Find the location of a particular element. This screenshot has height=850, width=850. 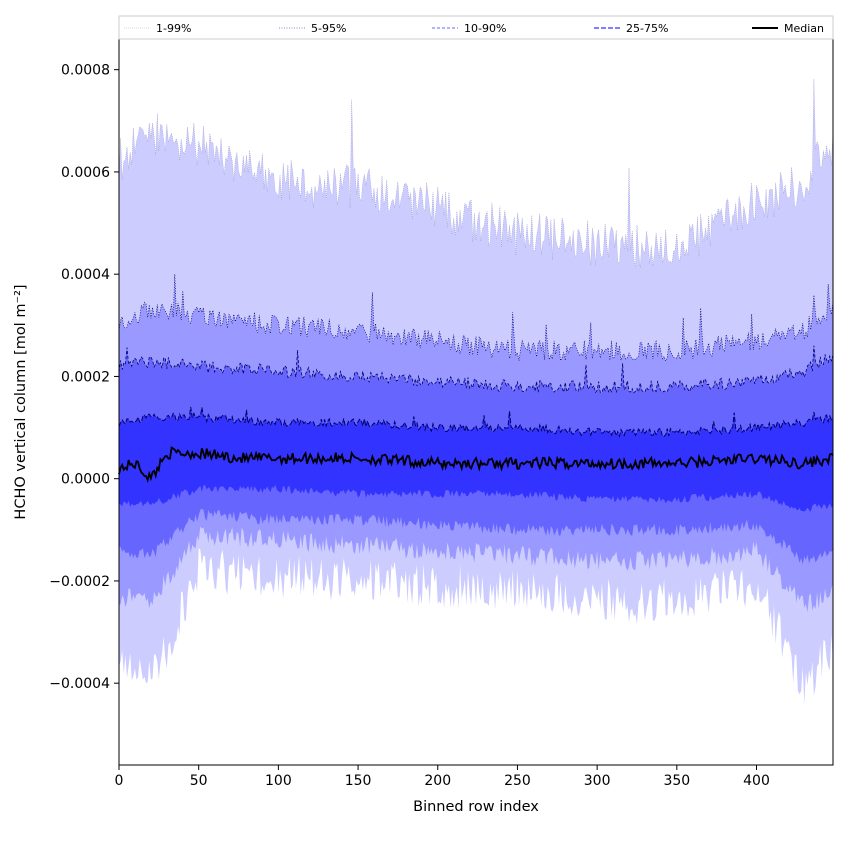

legend-entry: 5-95% is located at coordinates (328, 28).